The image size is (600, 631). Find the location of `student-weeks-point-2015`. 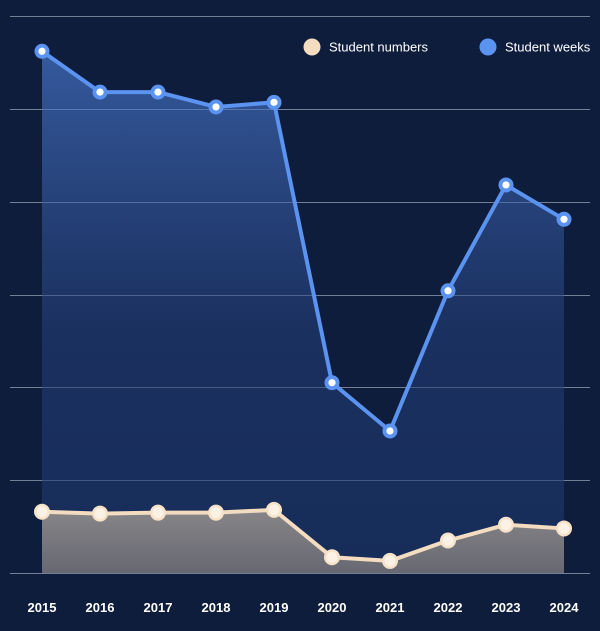

student-weeks-point-2015 is located at coordinates (42, 51).